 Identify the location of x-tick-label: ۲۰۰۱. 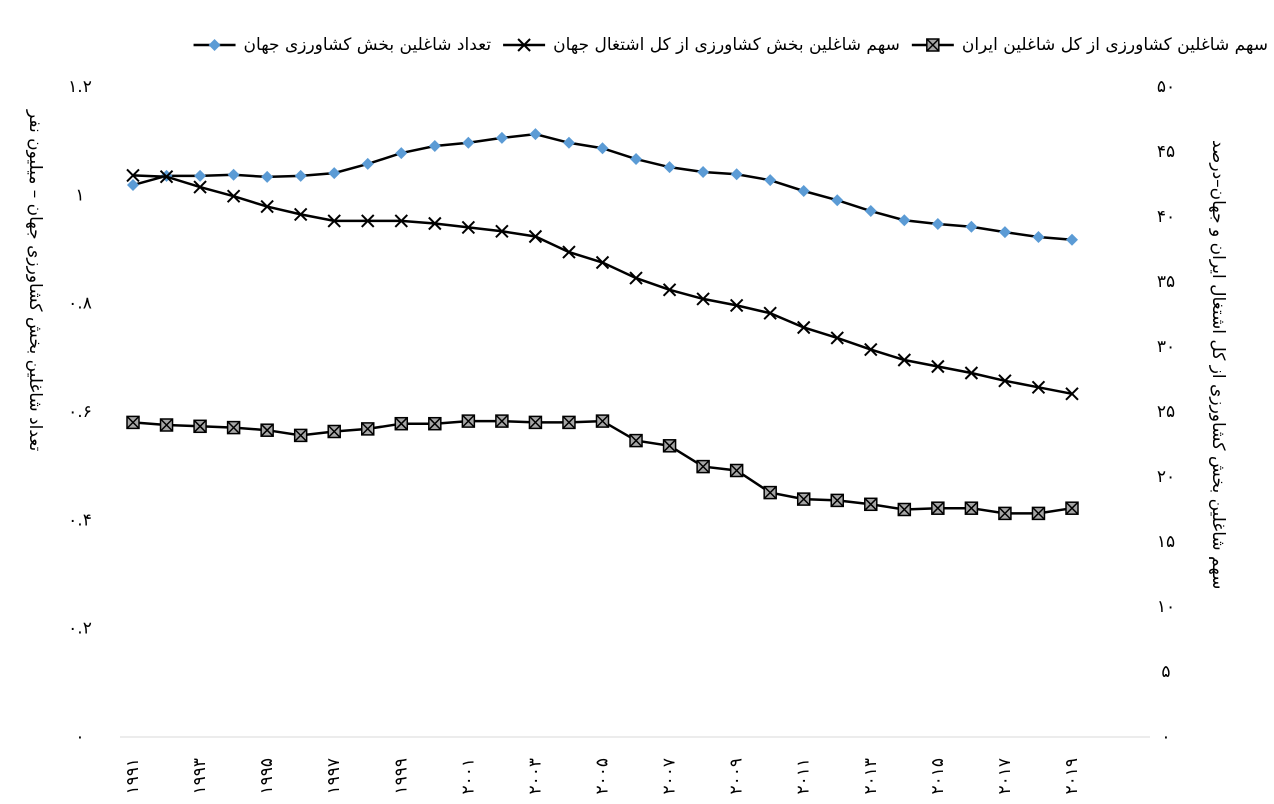
(468, 776).